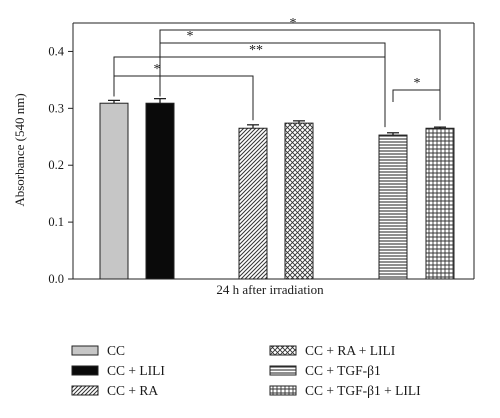 The height and width of the screenshot is (418, 500). What do you see at coordinates (132, 390) in the screenshot?
I see `legend-label: CC + RA` at bounding box center [132, 390].